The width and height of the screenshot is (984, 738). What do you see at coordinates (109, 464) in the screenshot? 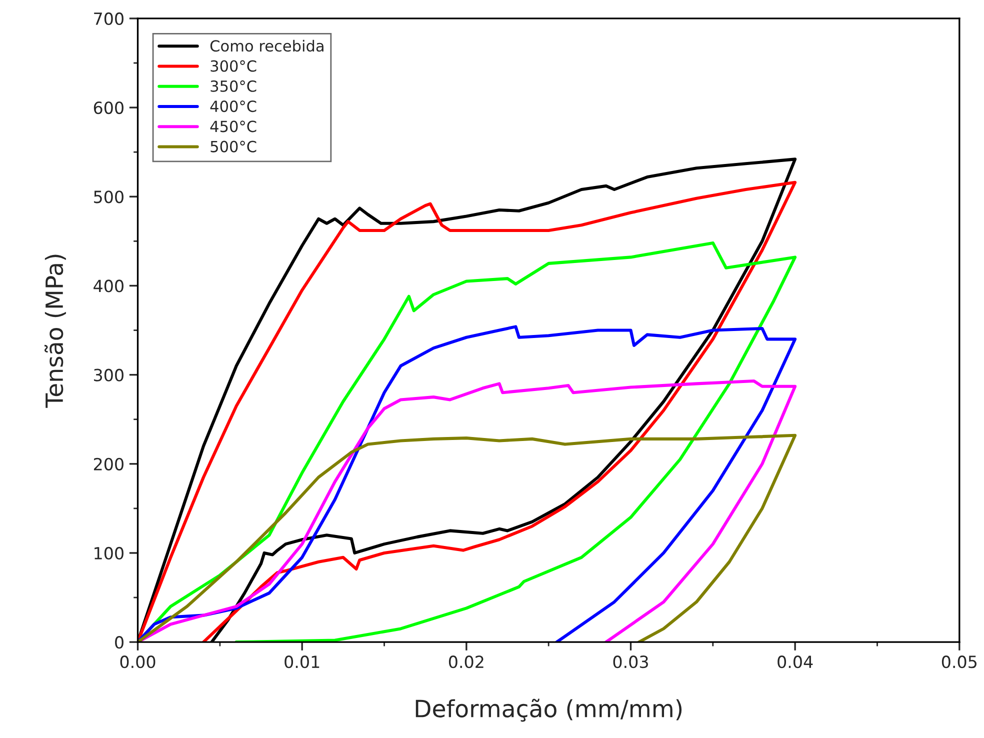
I see `y-tick-label: 200` at bounding box center [109, 464].